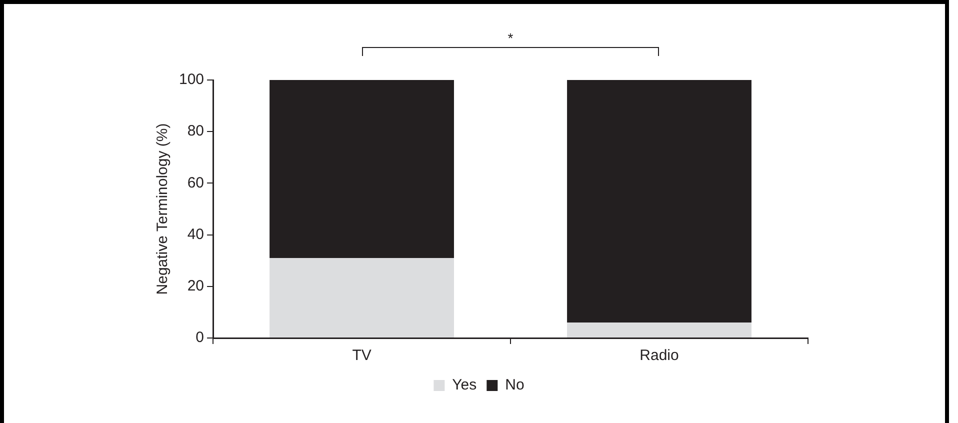 This screenshot has height=423, width=958. I want to click on y-tick-label: 0, so click(200, 337).